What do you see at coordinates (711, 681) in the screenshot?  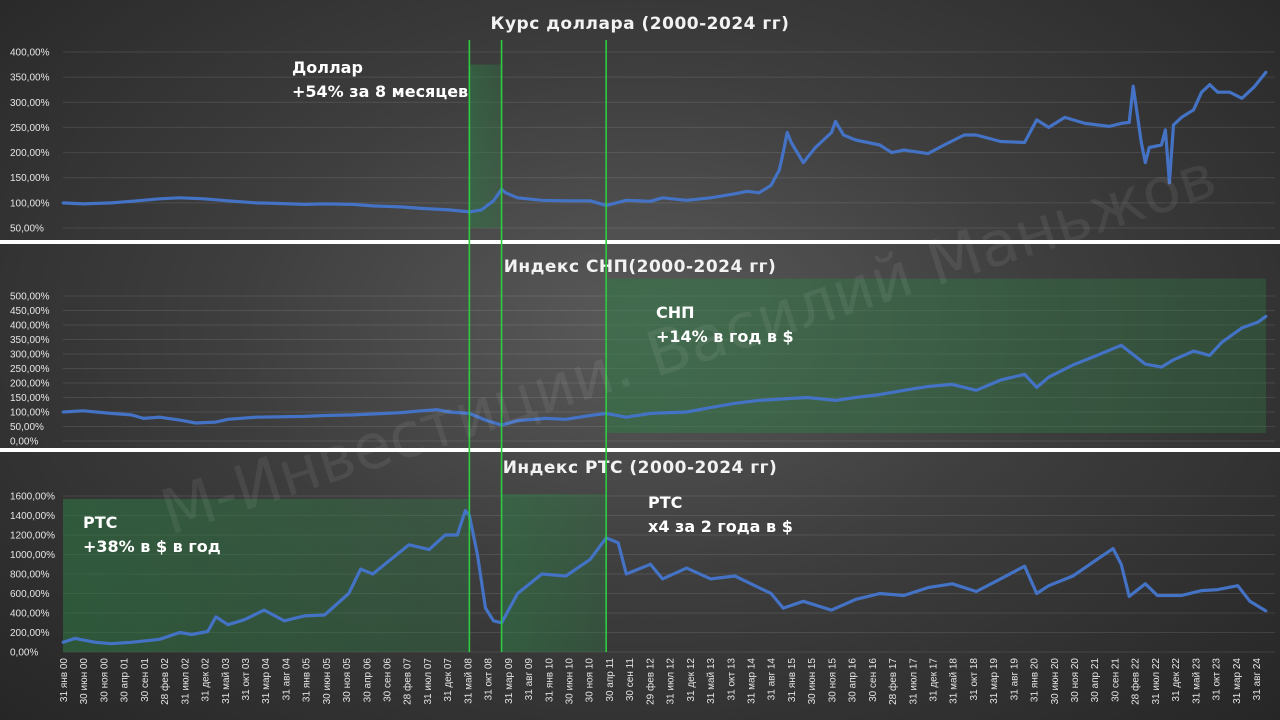 I see `x-tick-label: 31 май 13` at bounding box center [711, 681].